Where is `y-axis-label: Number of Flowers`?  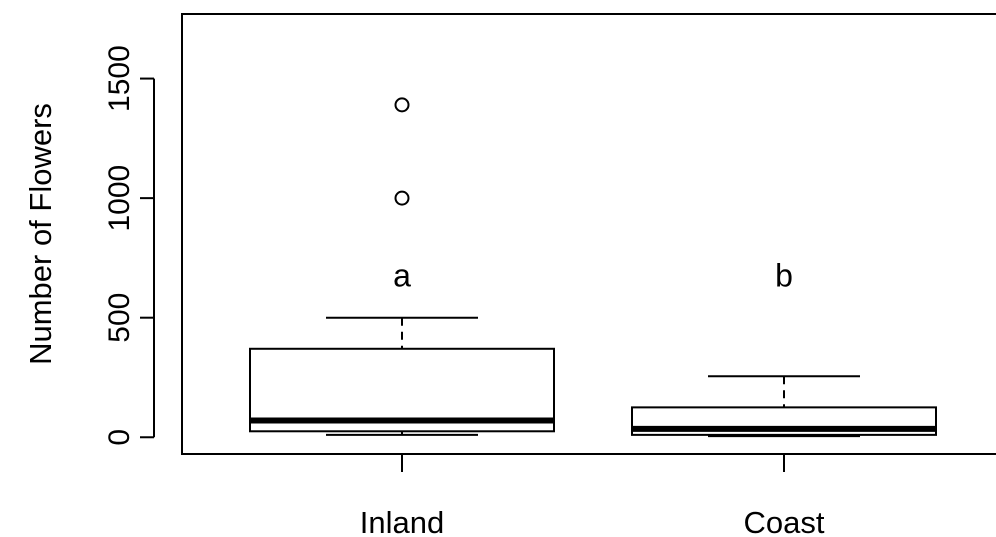 y-axis-label: Number of Flowers is located at coordinates (40, 234).